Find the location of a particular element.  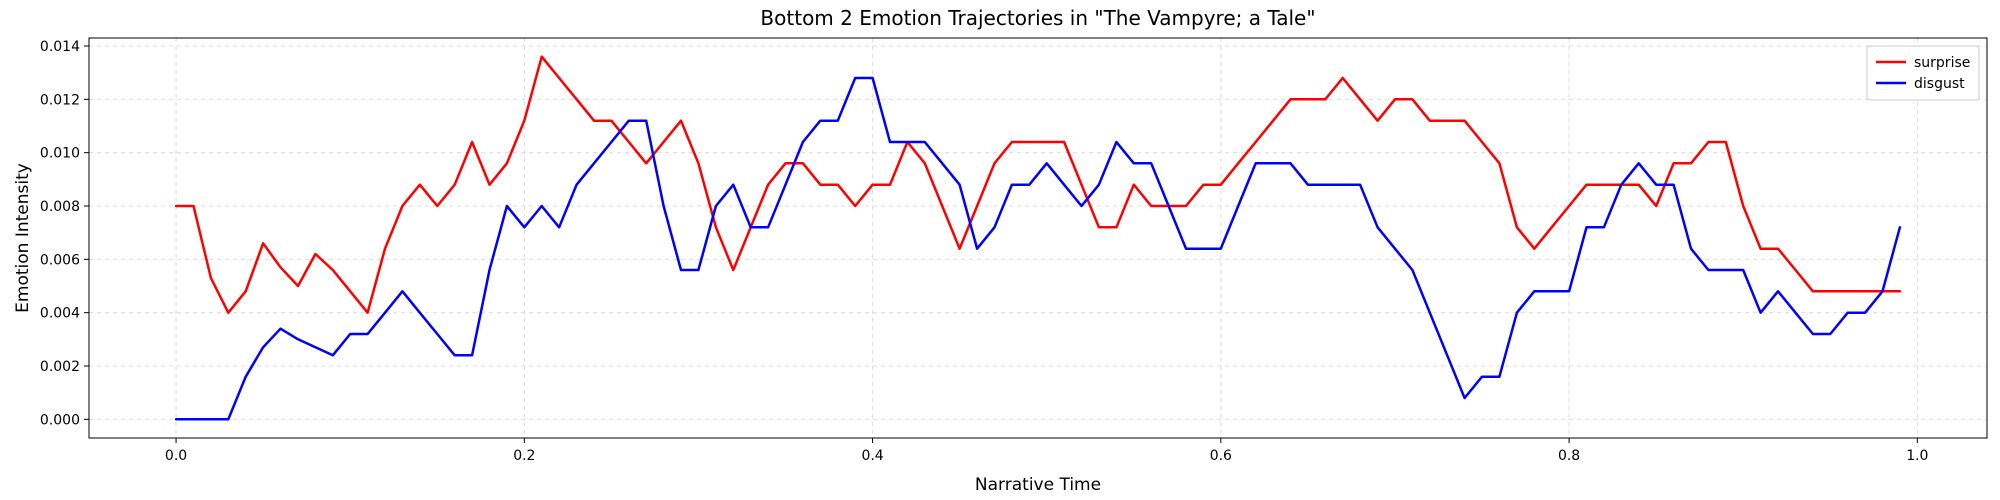

x-axis-title: Narrative Time is located at coordinates (1038, 485).